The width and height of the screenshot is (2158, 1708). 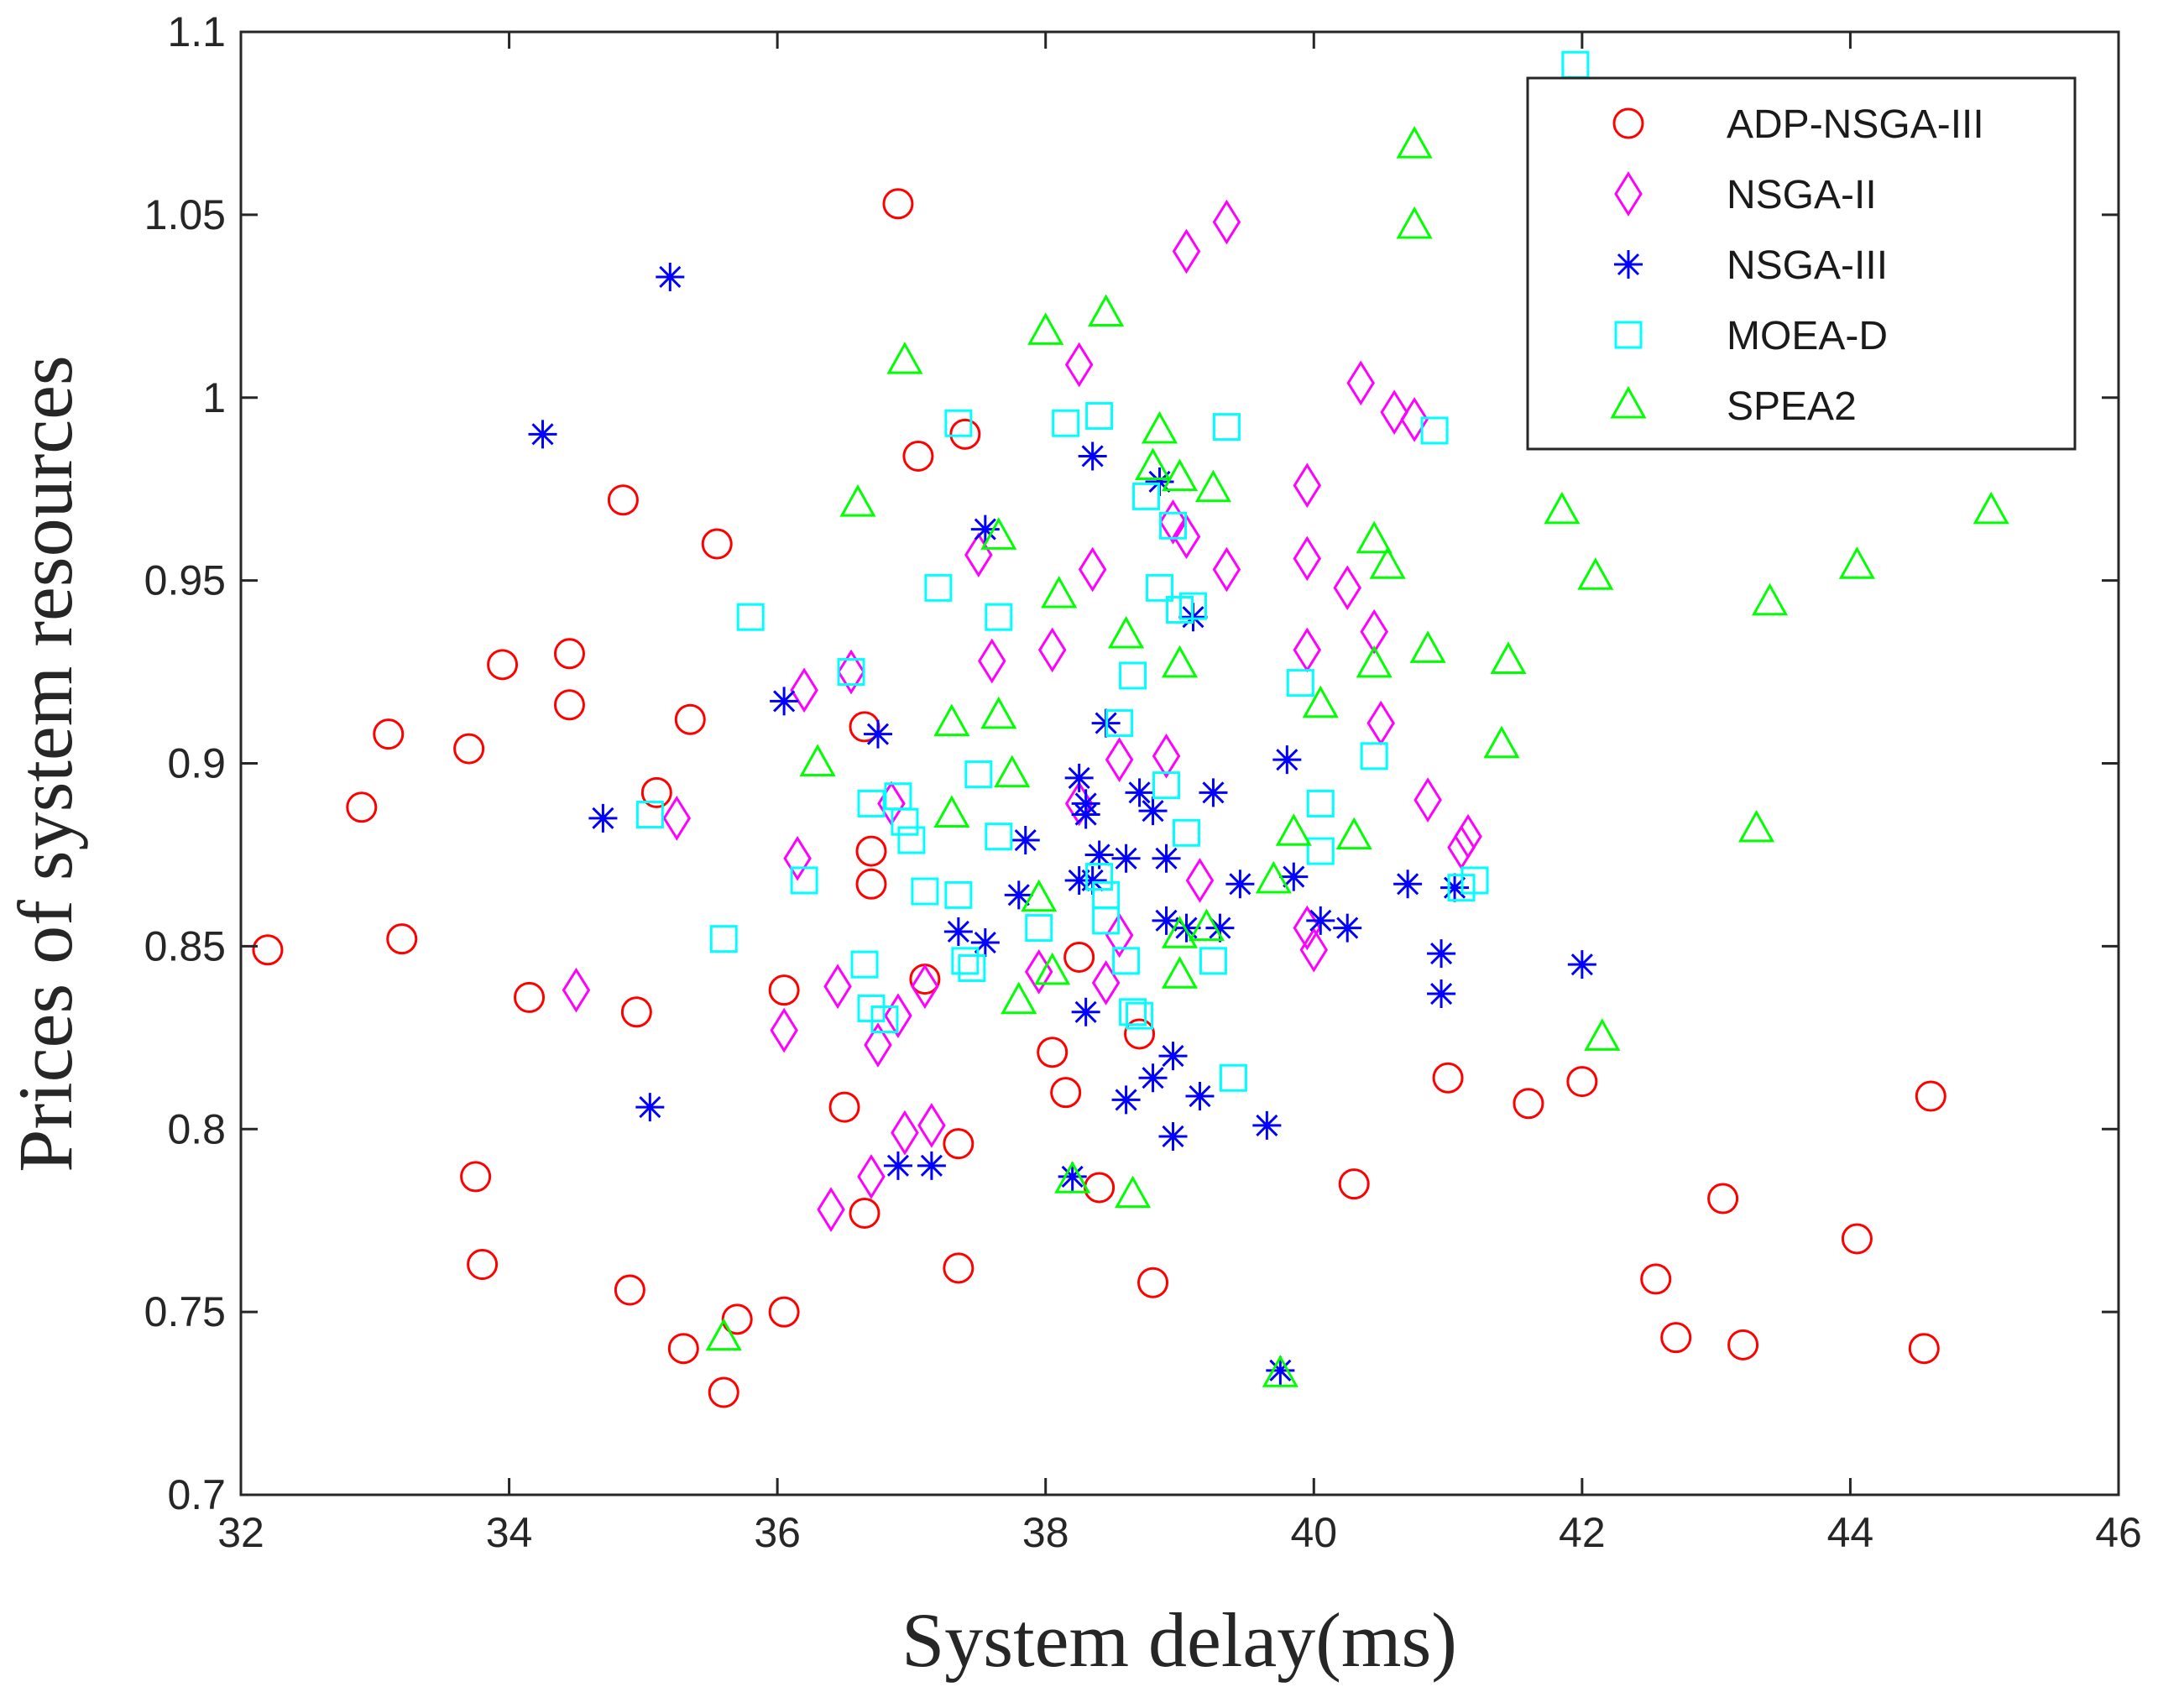 What do you see at coordinates (1751, 336) in the screenshot?
I see `legend-entry: MOEA-D` at bounding box center [1751, 336].